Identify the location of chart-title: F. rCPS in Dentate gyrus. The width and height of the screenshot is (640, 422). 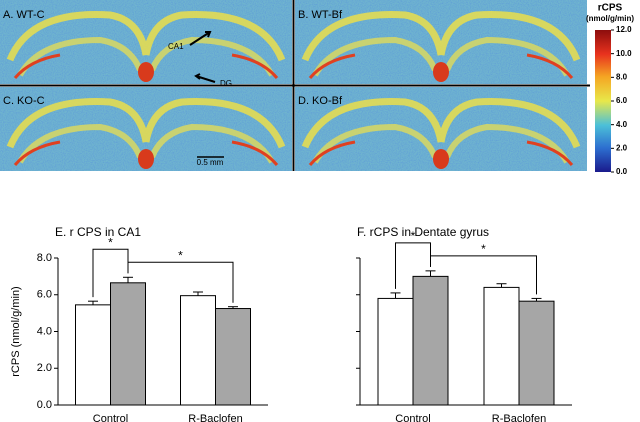
(423, 232).